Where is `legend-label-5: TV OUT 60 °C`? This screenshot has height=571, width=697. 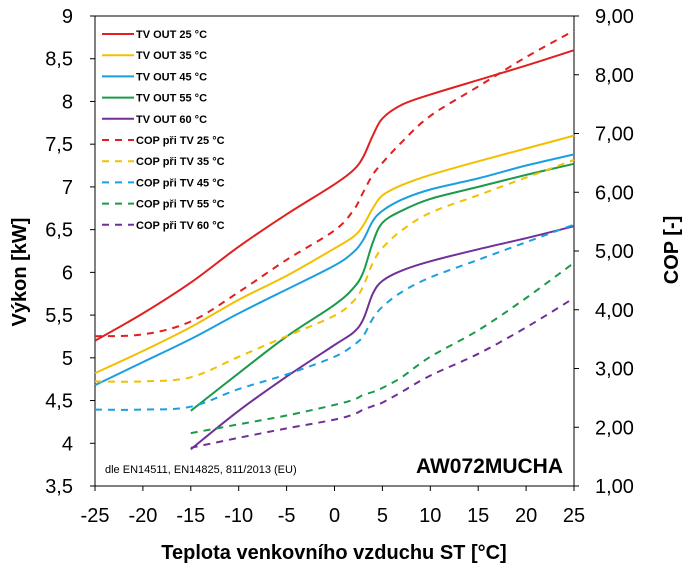 legend-label-5: TV OUT 60 °C is located at coordinates (171, 120).